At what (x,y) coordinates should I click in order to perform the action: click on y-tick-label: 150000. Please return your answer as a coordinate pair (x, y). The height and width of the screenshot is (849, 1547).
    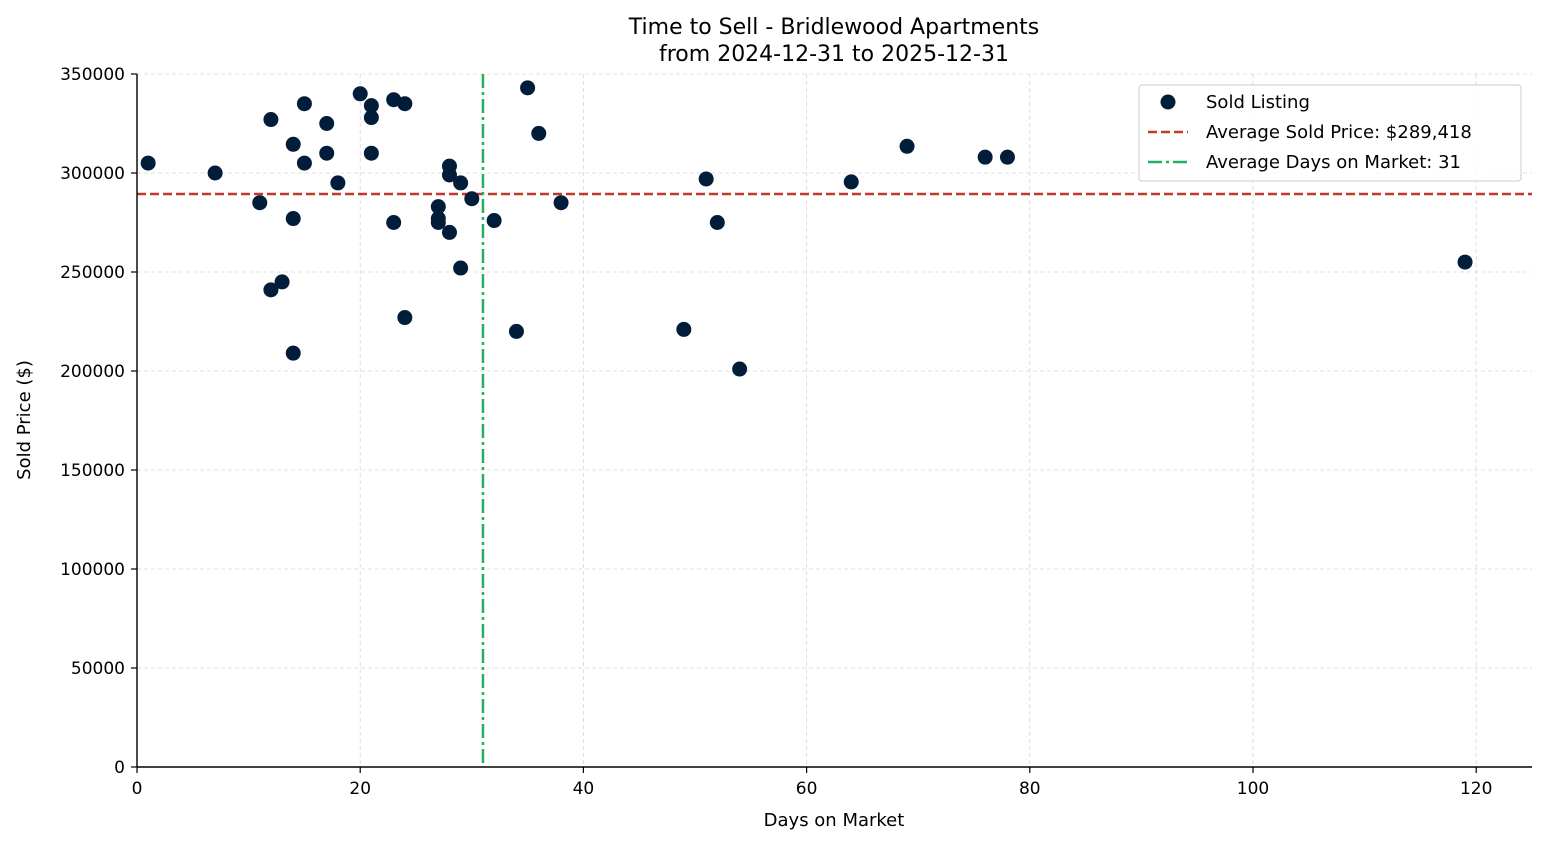
    Looking at the image, I should click on (92, 471).